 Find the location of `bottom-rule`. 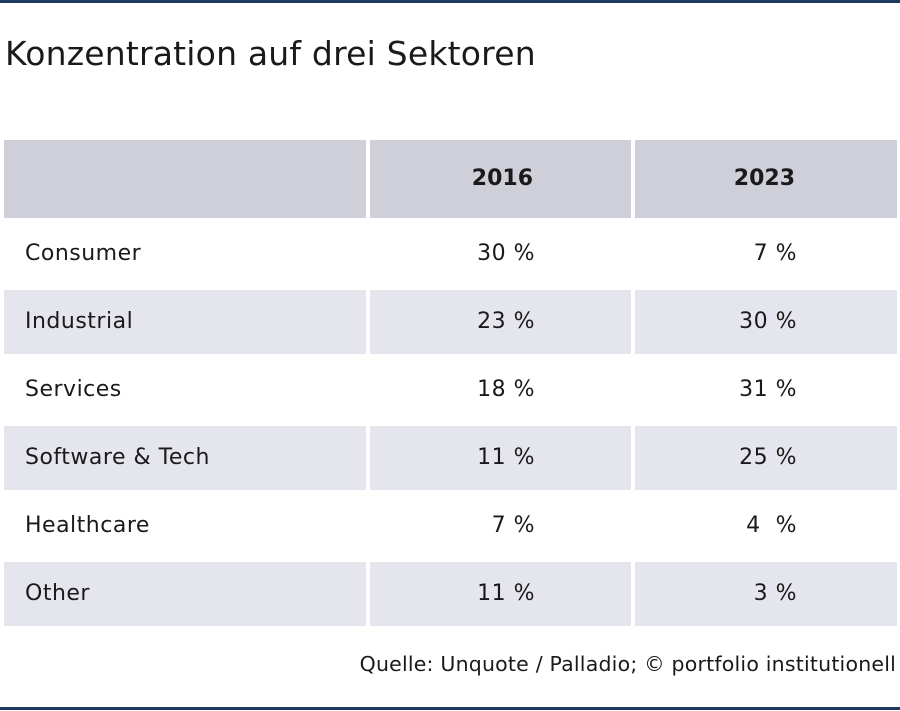

bottom-rule is located at coordinates (450, 708).